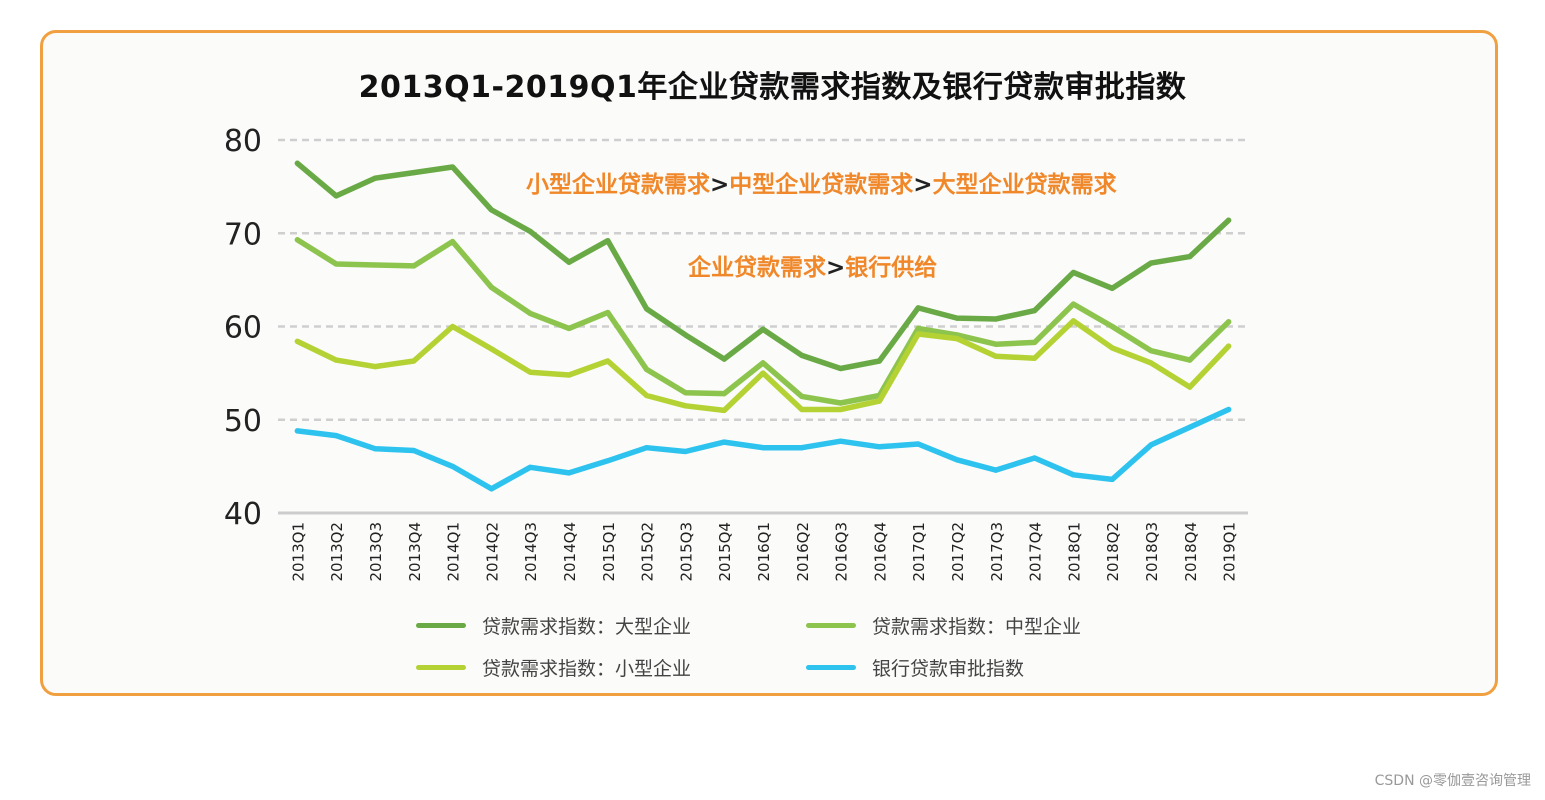  I want to click on x-tick-label-2017Q1: 2017Q1, so click(919, 552).